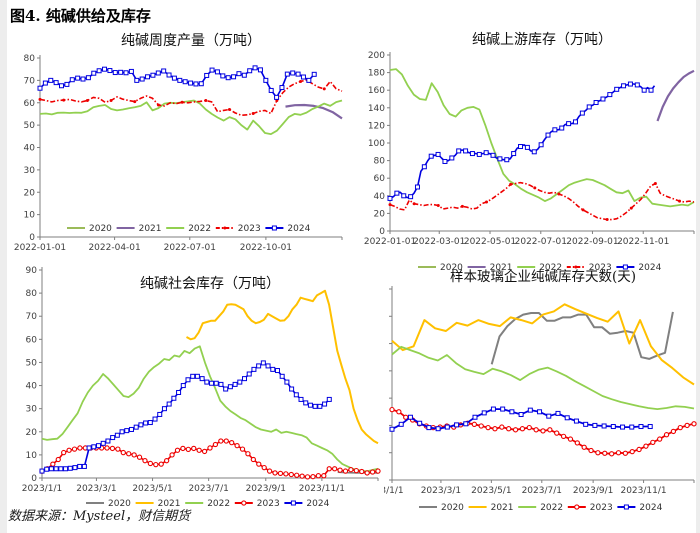  Describe the element at coordinates (80, 16) in the screenshot. I see `figure-title: 图4. 纯碱供给及库存` at that location.